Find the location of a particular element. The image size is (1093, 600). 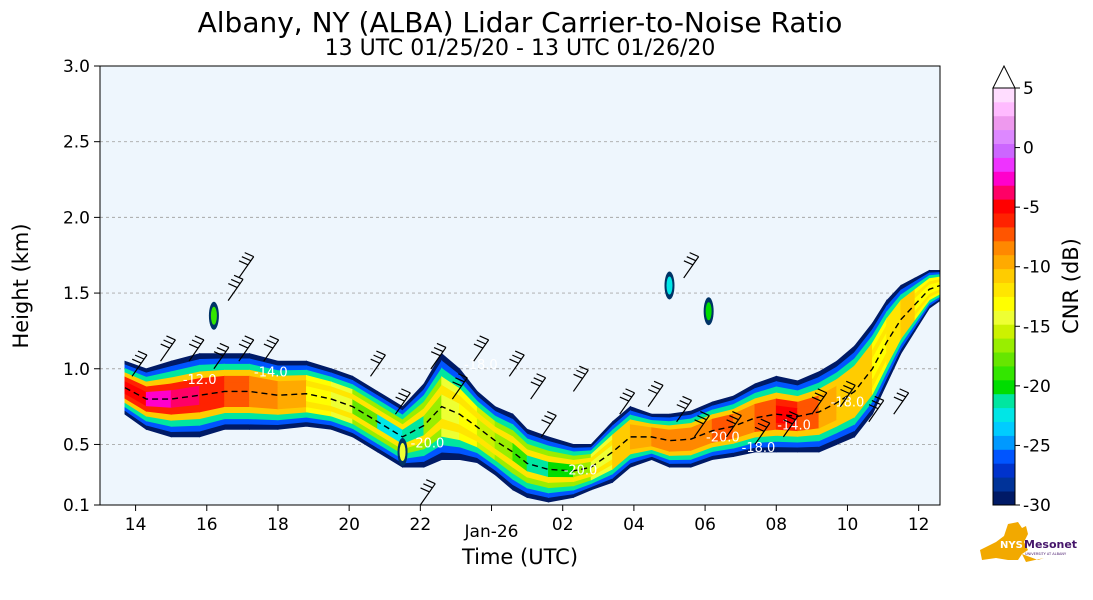

y-axis-label: Height (km) is located at coordinates (21, 285).